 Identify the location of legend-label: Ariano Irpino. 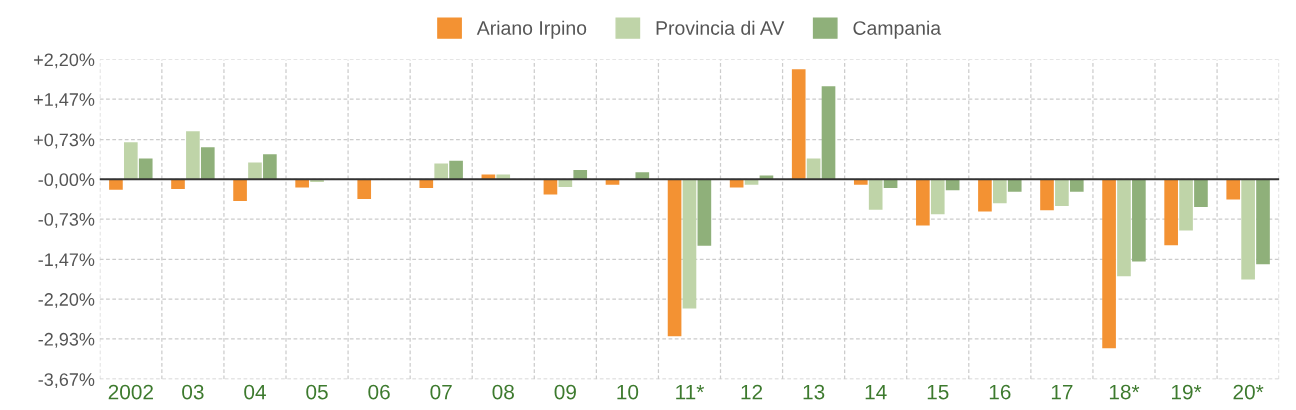
(531, 29).